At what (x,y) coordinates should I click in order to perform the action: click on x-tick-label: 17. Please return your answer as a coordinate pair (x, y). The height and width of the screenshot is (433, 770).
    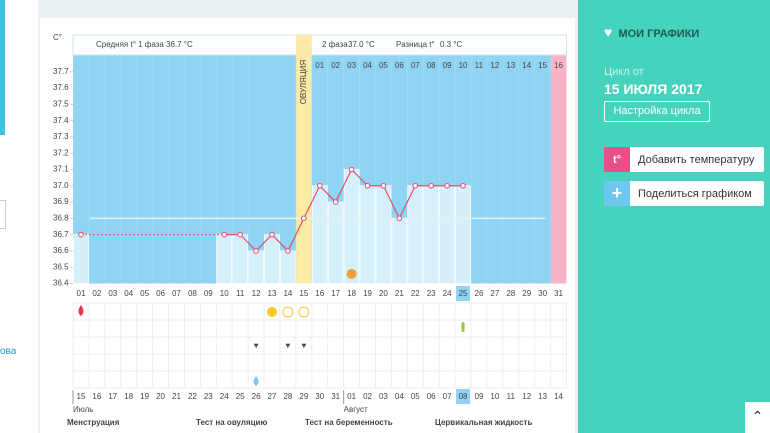
    Looking at the image, I should click on (335, 293).